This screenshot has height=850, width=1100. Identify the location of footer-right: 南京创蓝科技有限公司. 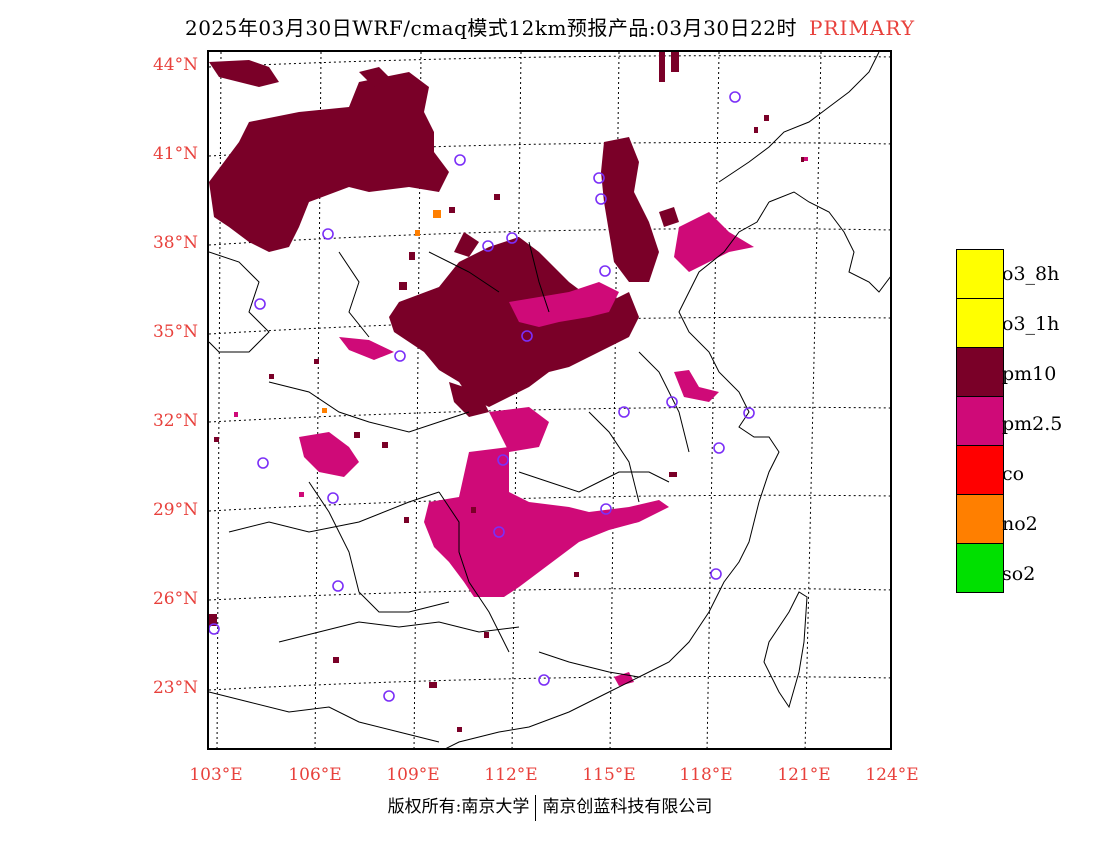
(627, 807).